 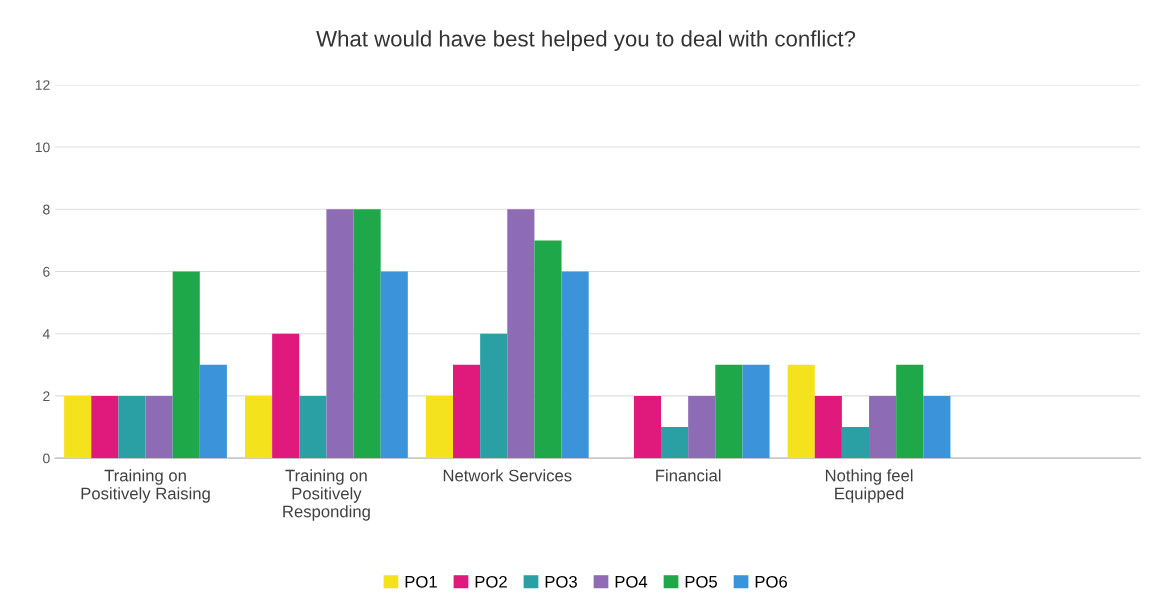 What do you see at coordinates (631, 581) in the screenshot?
I see `legend-label: PO4` at bounding box center [631, 581].